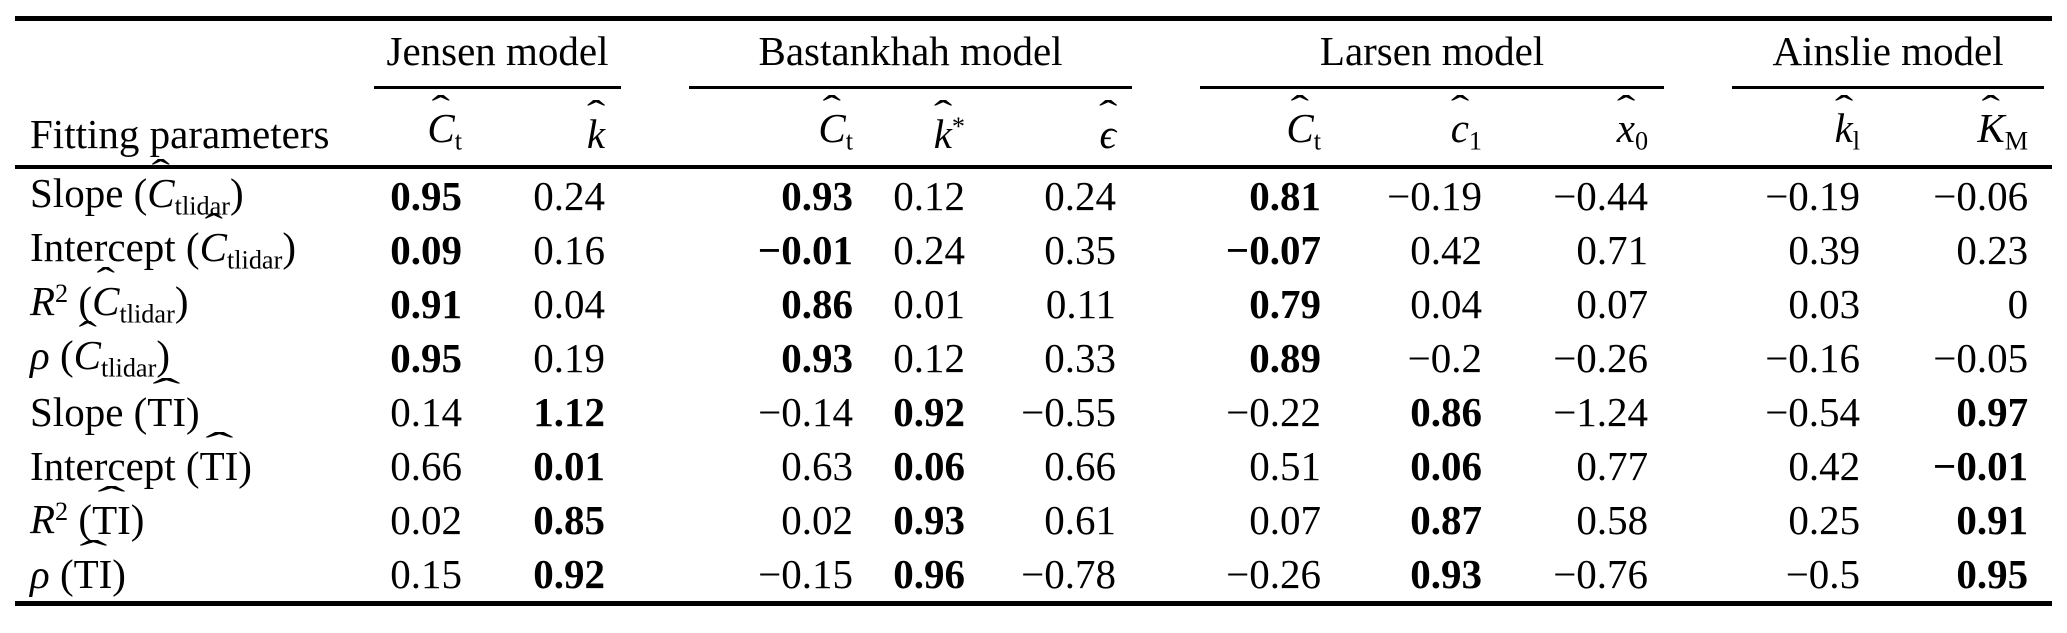 The image size is (2067, 633). Describe the element at coordinates (426, 249) in the screenshot. I see `value-cell: 0.09` at that location.